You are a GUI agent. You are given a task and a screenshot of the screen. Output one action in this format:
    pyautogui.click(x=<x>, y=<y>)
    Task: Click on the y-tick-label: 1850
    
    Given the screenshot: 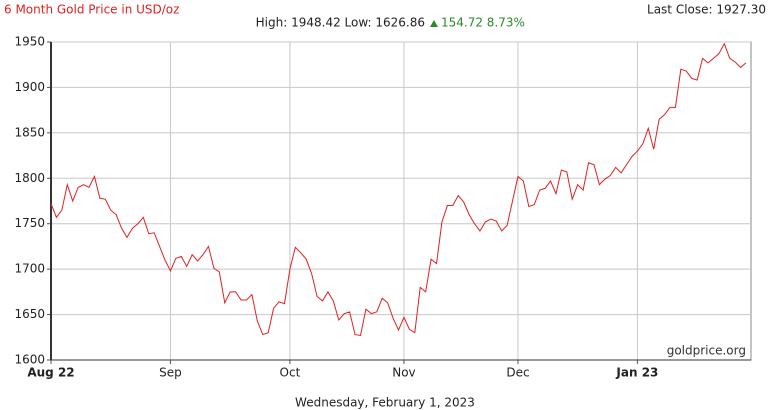 What is the action you would take?
    pyautogui.click(x=29, y=132)
    